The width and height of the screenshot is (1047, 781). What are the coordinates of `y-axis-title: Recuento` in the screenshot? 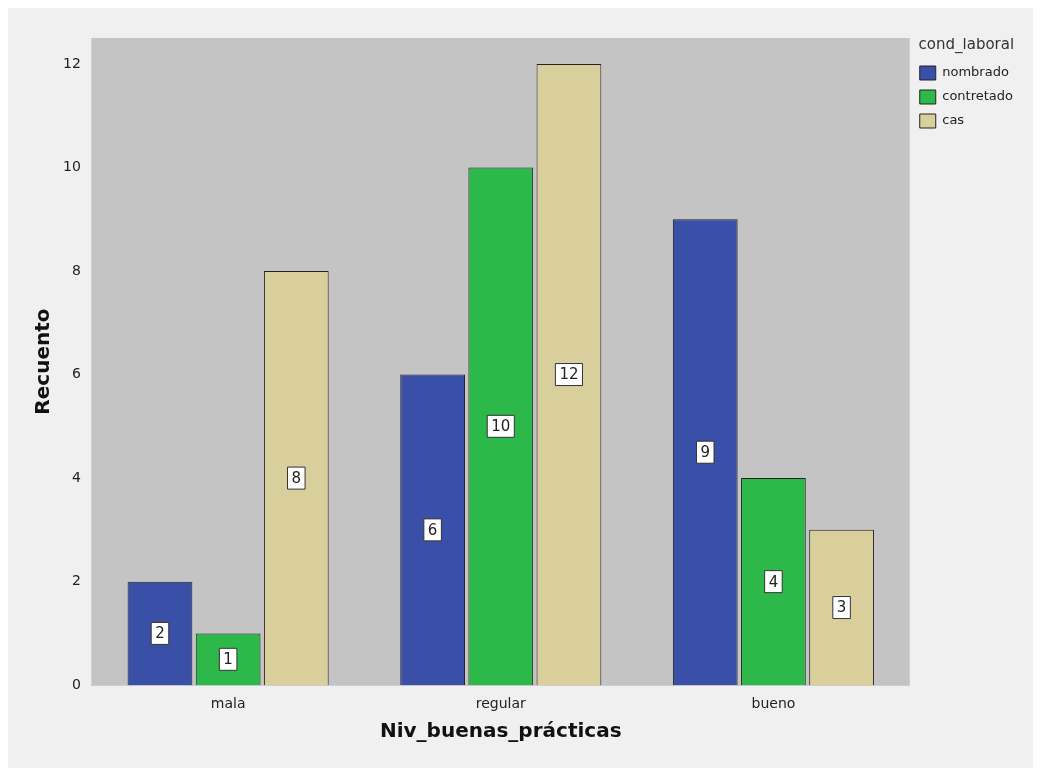 It's located at (42, 361).